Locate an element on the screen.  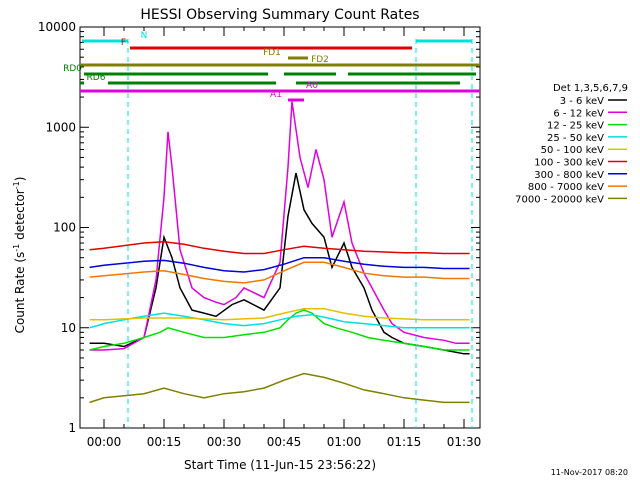
legend-entry-label: 50 - 100 keV is located at coordinates (573, 150).